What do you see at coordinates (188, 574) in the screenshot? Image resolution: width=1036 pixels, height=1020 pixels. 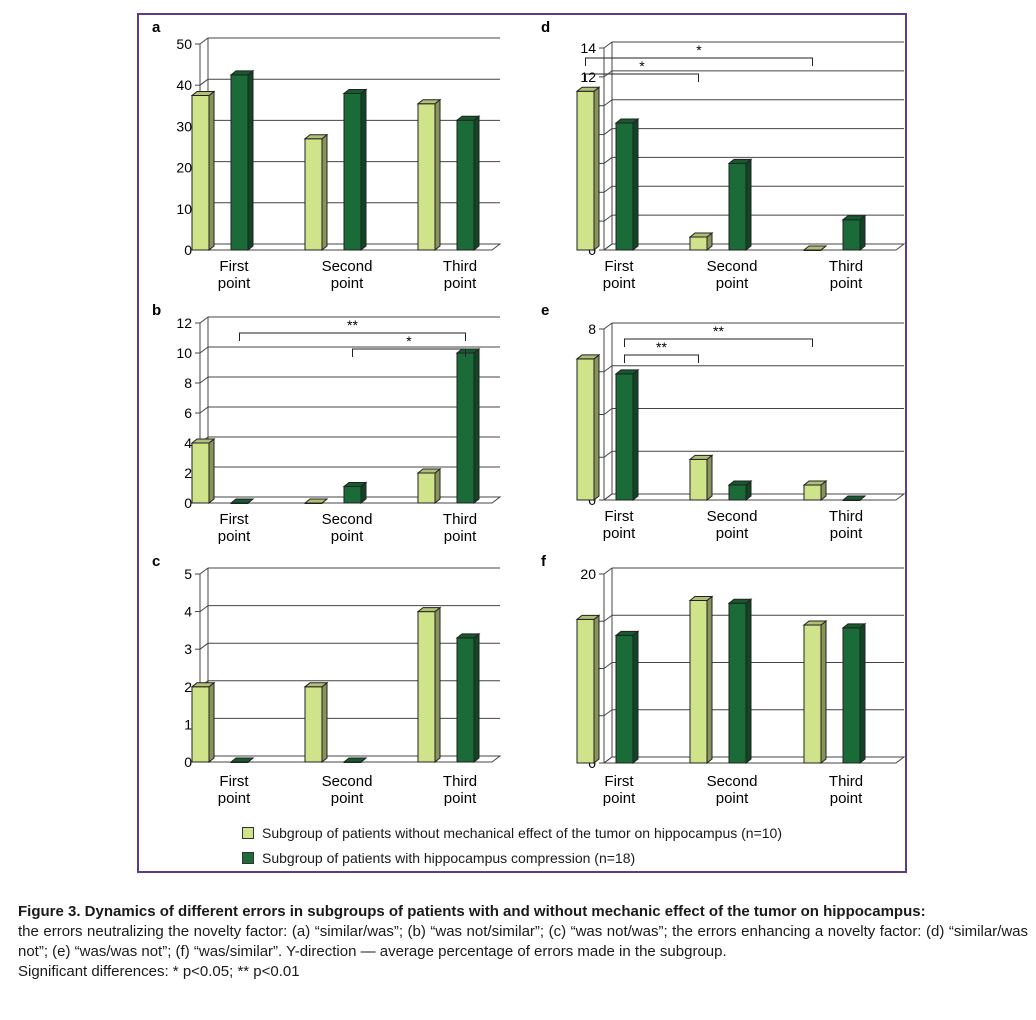 I see `y-tick-label: 5` at bounding box center [188, 574].